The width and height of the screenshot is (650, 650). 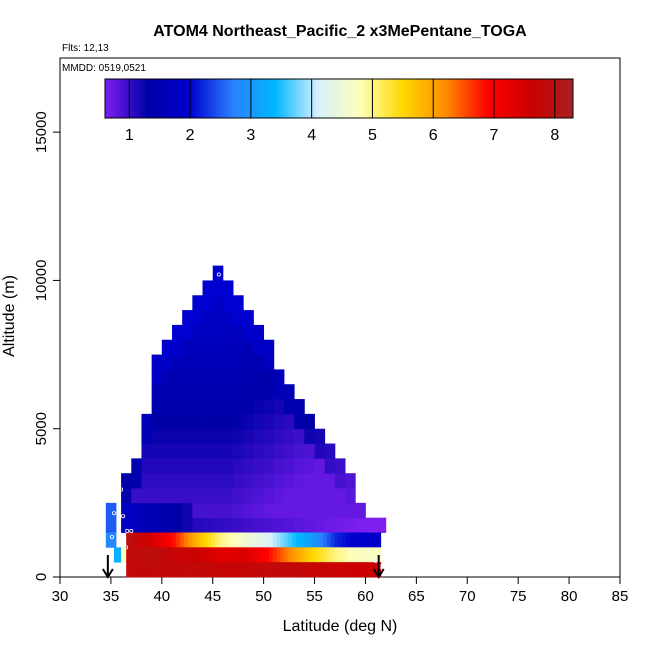 What do you see at coordinates (314, 596) in the screenshot?
I see `x-tick-label: 55` at bounding box center [314, 596].